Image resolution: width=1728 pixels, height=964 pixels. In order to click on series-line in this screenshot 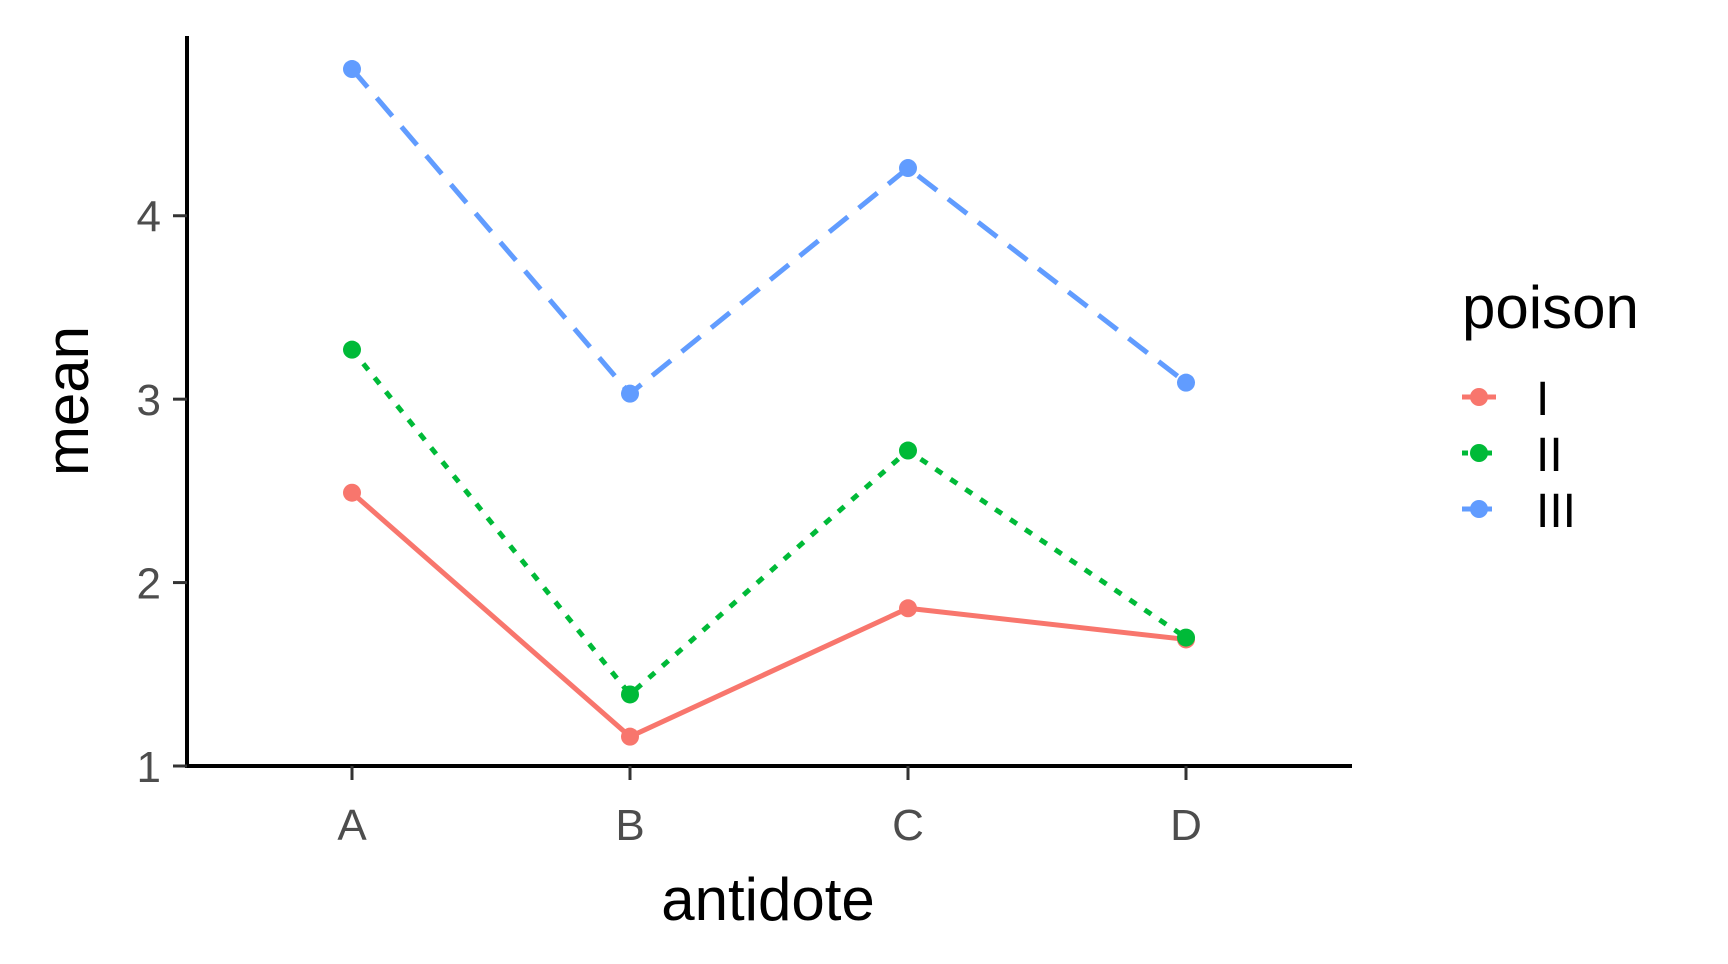, I will do `click(768, 615)`.